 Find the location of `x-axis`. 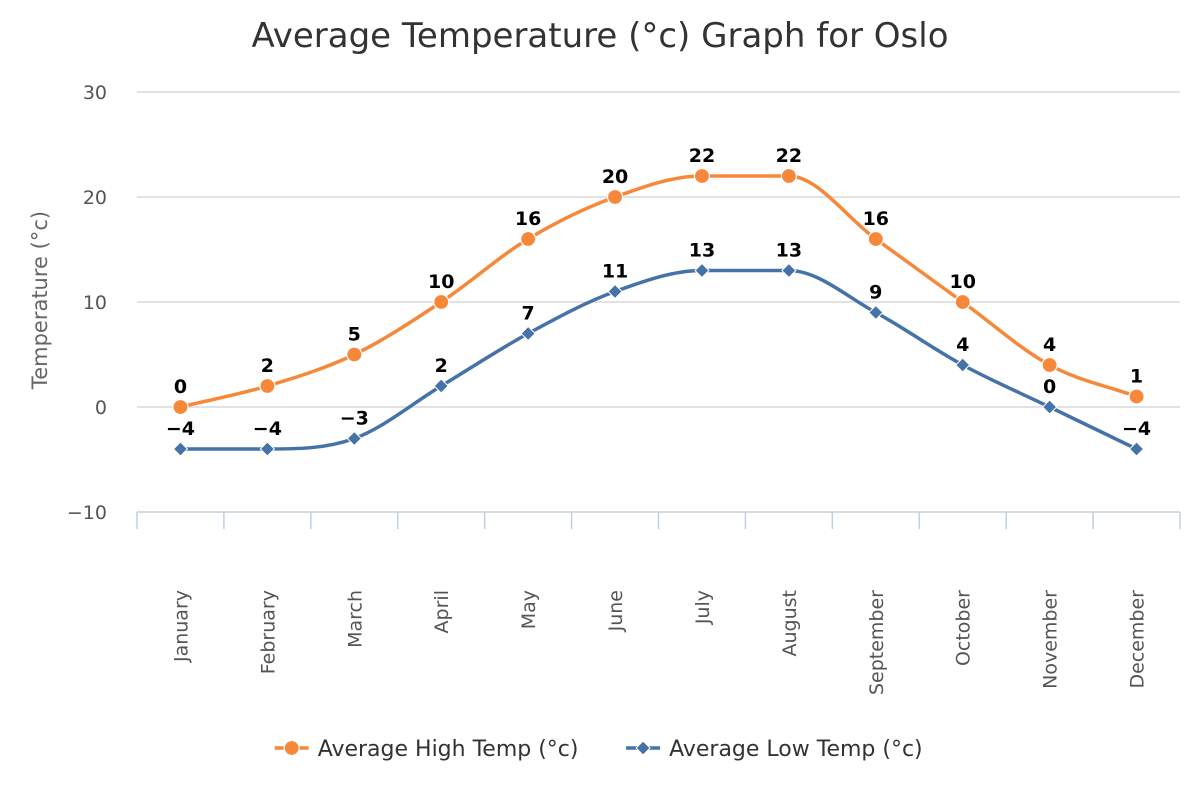

x-axis is located at coordinates (658, 520).